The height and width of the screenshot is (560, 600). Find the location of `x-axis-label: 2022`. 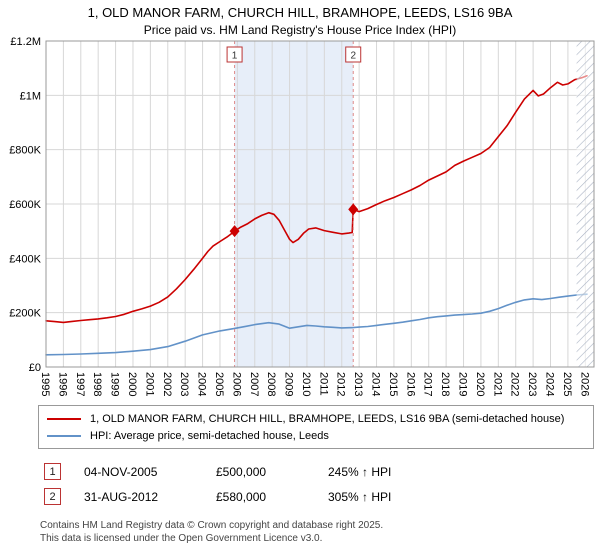

x-axis-label: 2022 is located at coordinates (515, 384).